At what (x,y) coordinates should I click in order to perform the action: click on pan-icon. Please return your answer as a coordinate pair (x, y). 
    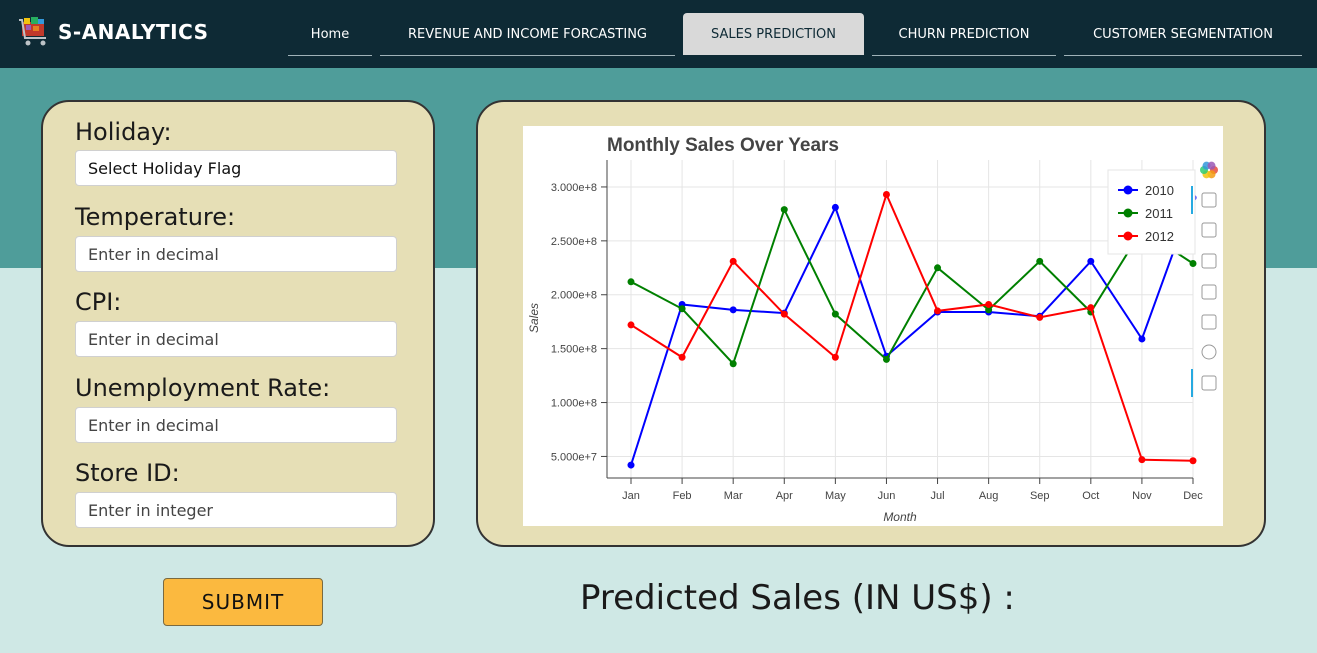
    Looking at the image, I should click on (1204, 200).